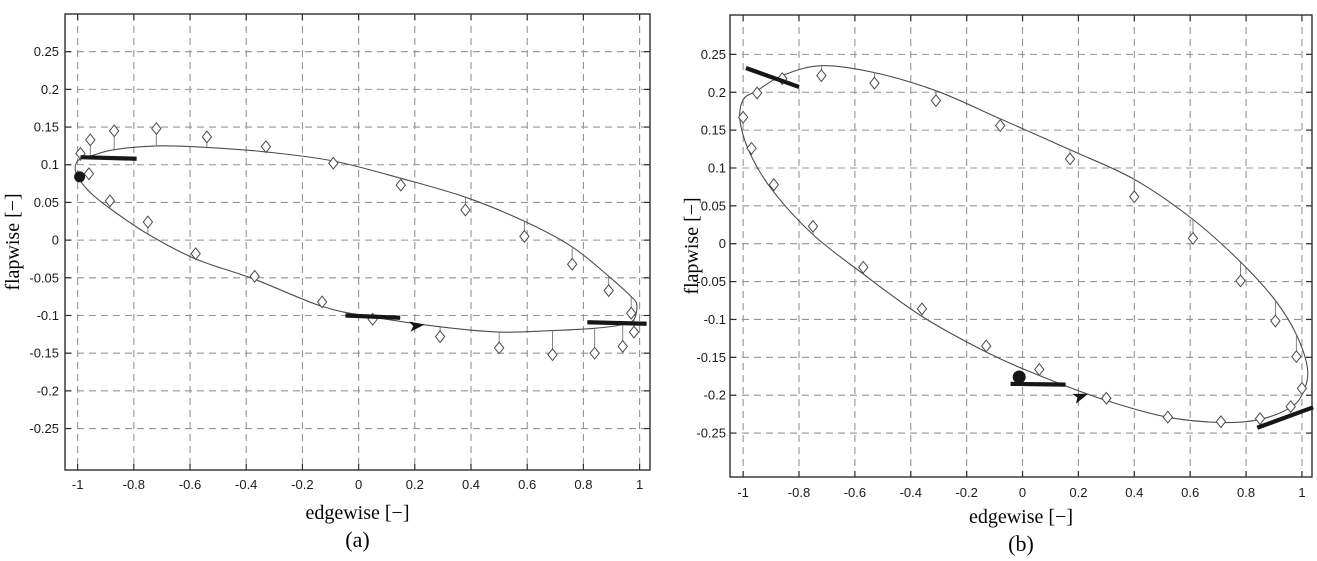 This screenshot has width=1317, height=561. I want to click on y-tick-label: -0.15, so click(711, 357).